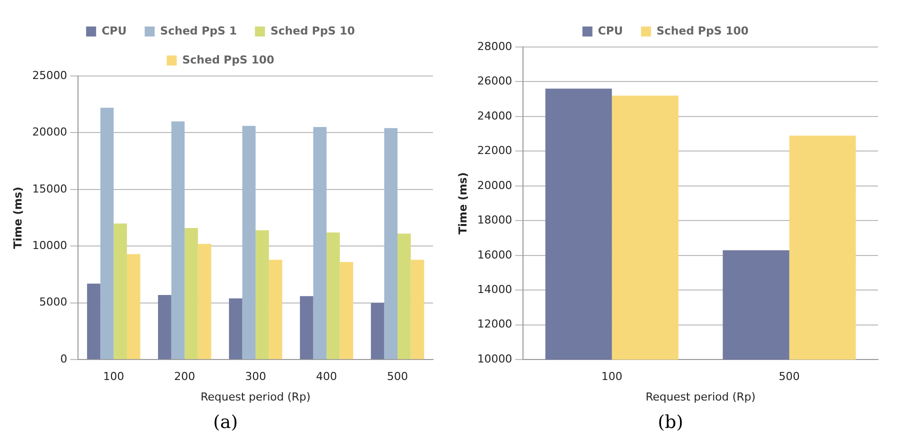 The height and width of the screenshot is (447, 897). Describe the element at coordinates (494, 324) in the screenshot. I see `y-tick-label: 12000` at that location.